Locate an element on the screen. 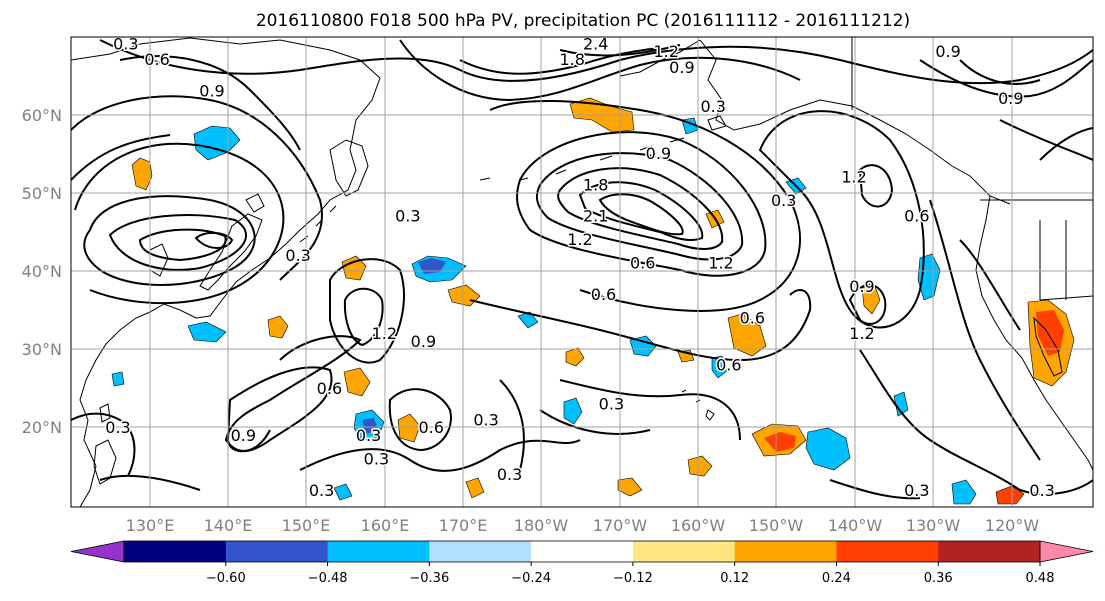  lon-label: 160°W is located at coordinates (698, 525).